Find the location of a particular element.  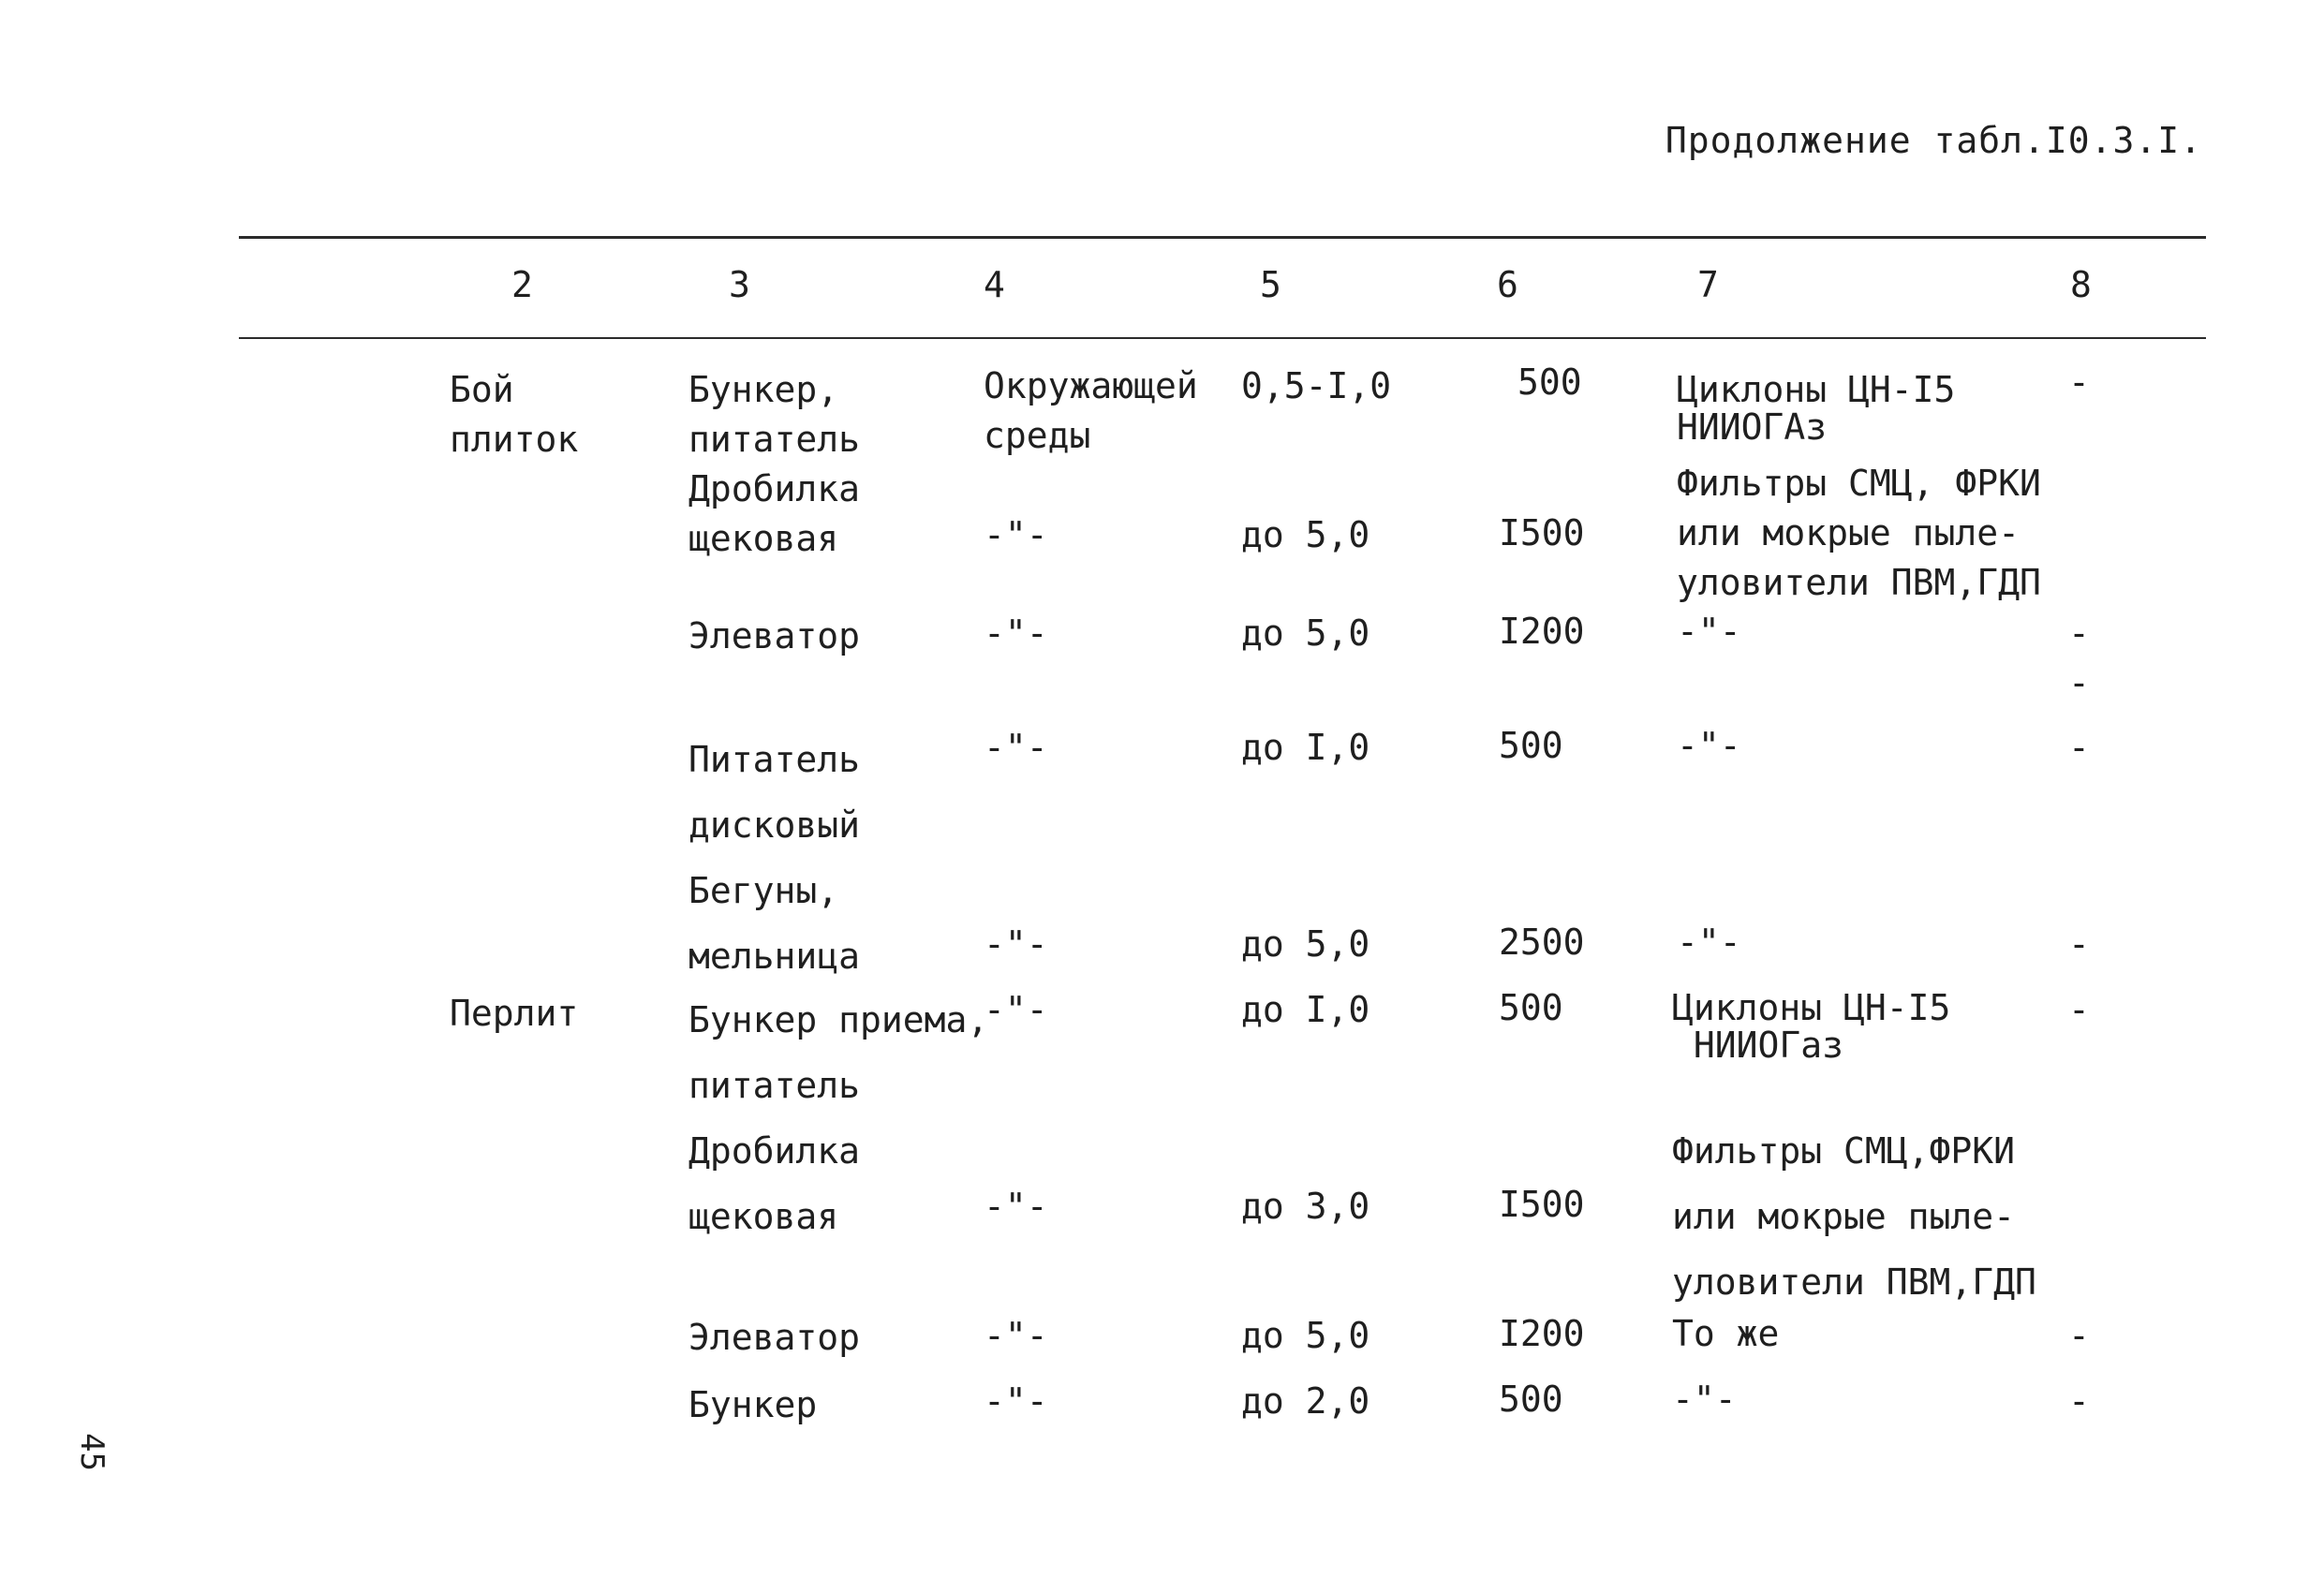

column-header-5: 5 is located at coordinates (1270, 285).